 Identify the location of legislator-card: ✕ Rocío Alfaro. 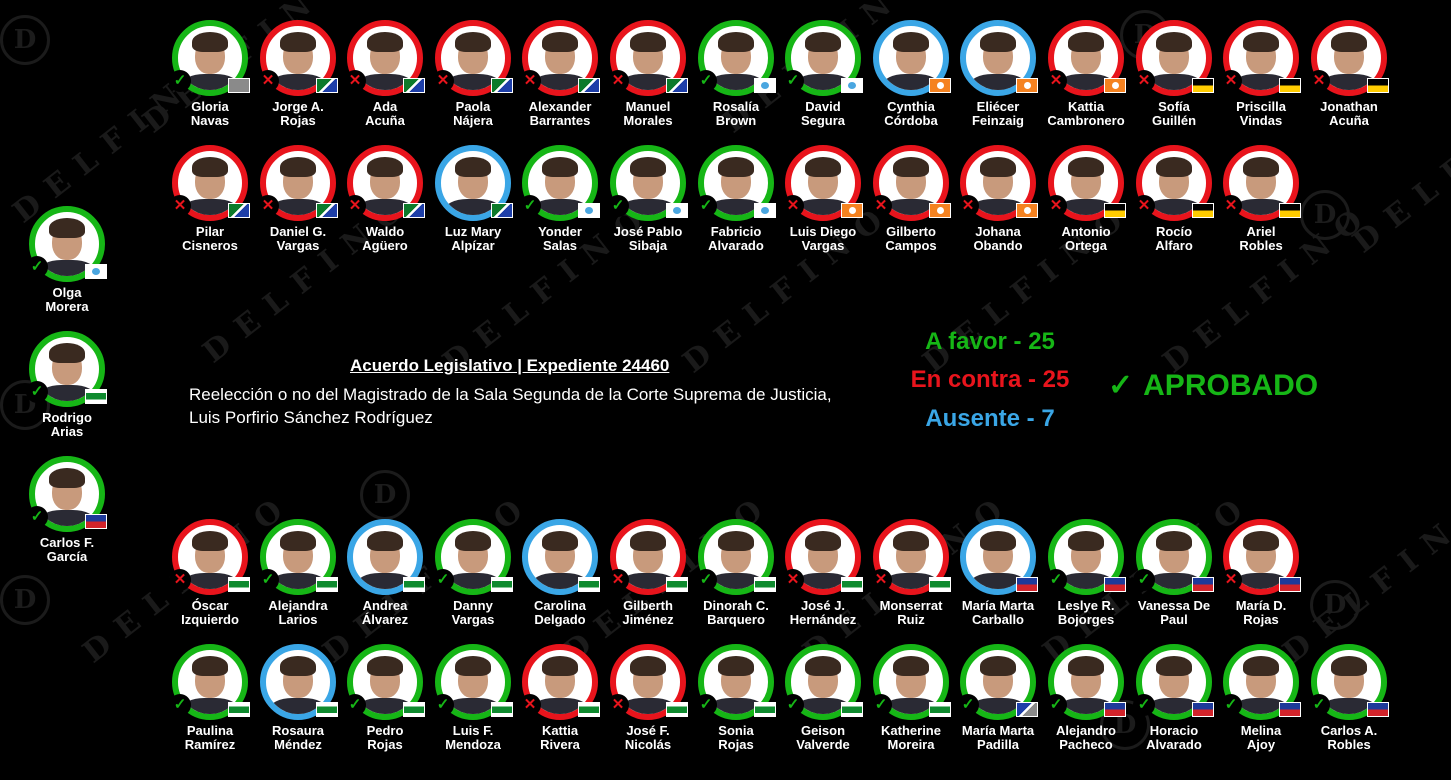
(1174, 200).